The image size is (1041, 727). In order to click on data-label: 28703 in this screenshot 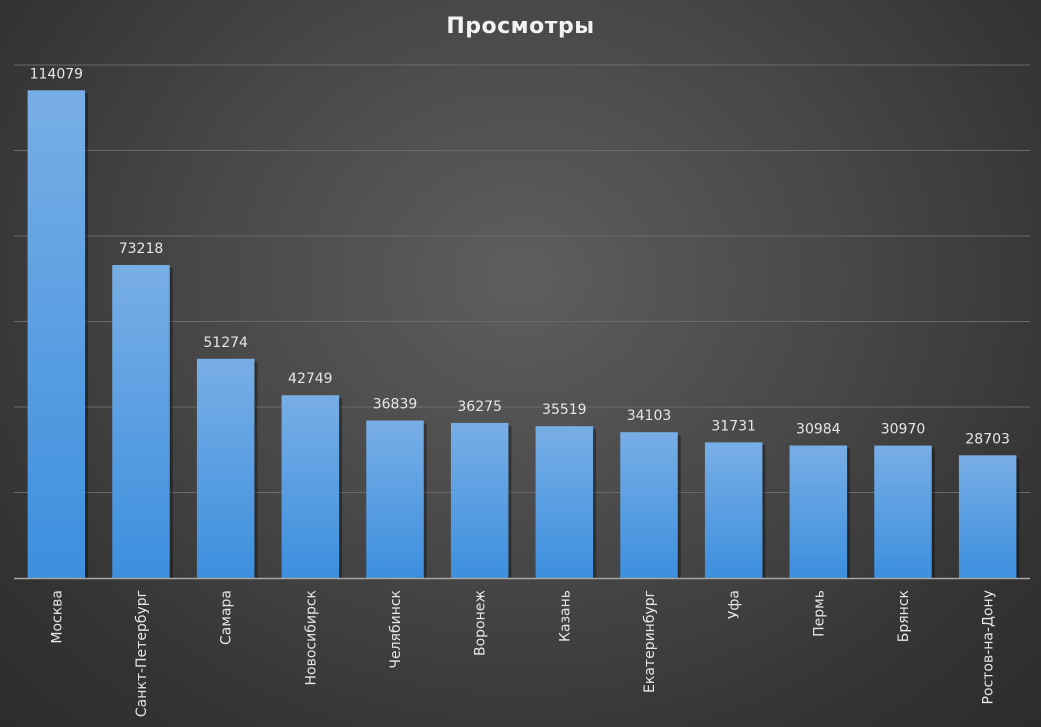, I will do `click(987, 439)`.